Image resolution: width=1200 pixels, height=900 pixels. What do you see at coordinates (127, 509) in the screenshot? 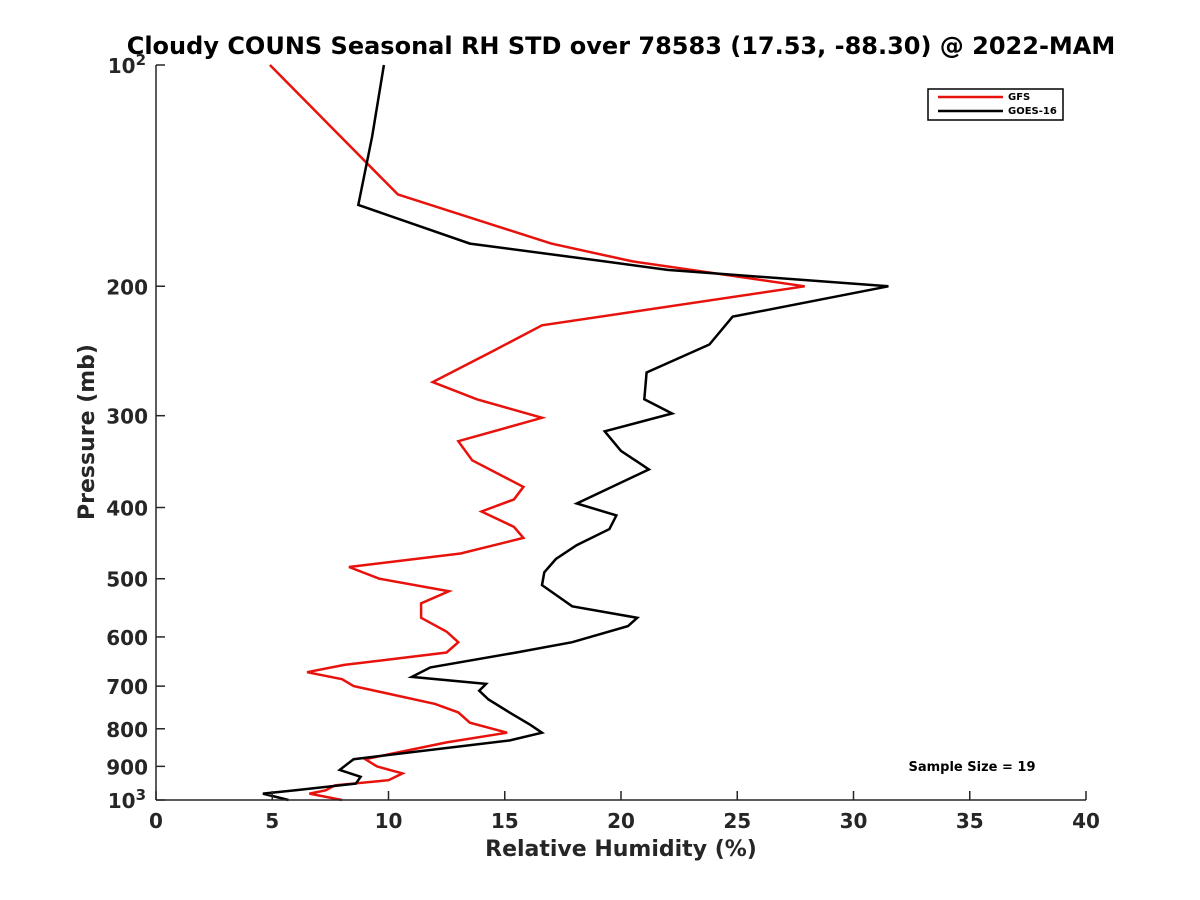
I see `y-tick-label: 400` at bounding box center [127, 509].